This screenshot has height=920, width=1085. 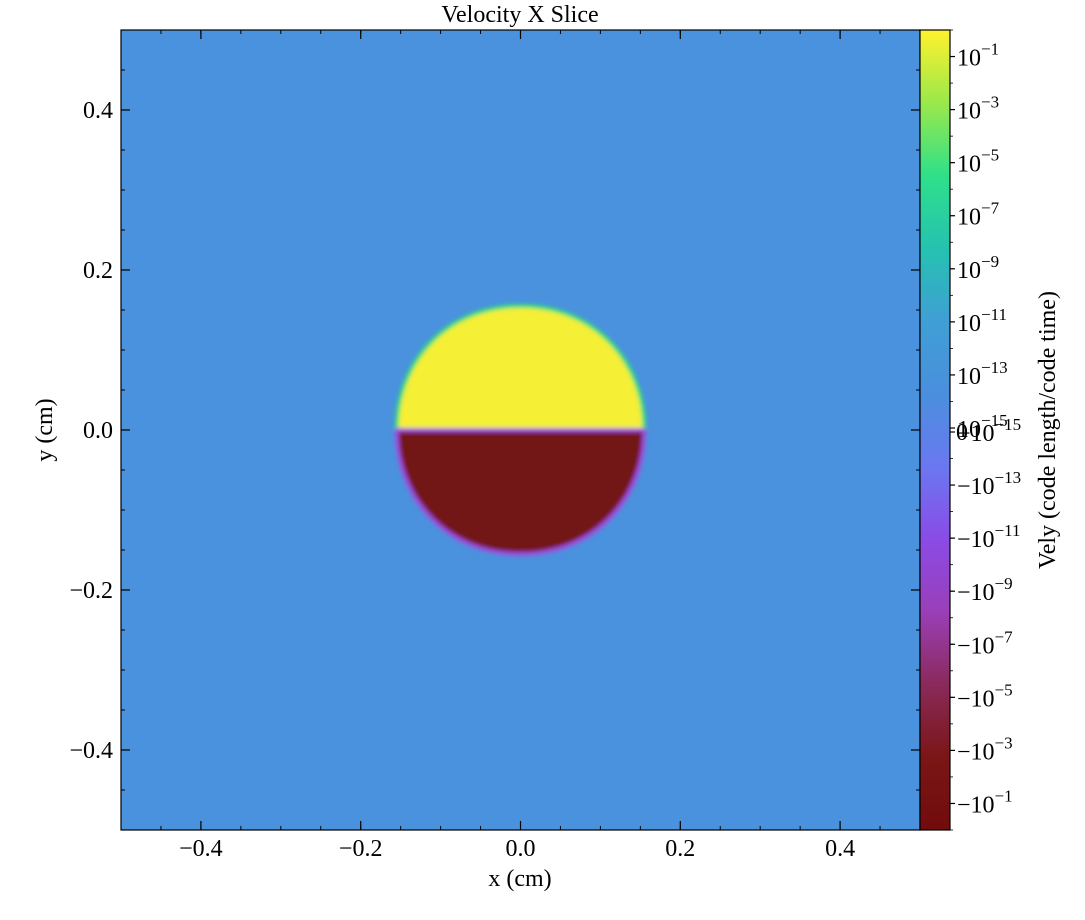 What do you see at coordinates (520, 492) in the screenshot?
I see `negative-velocity-region` at bounding box center [520, 492].